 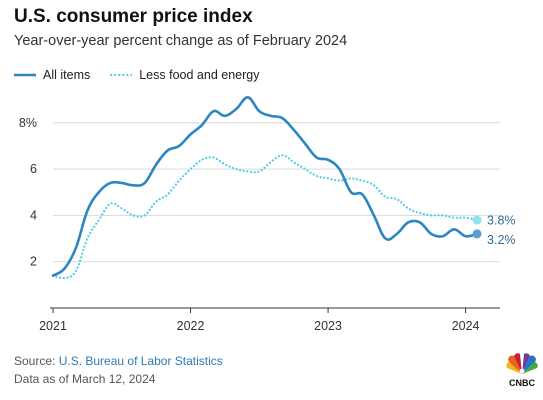 What do you see at coordinates (466, 326) in the screenshot?
I see `x-tick-label: 2024` at bounding box center [466, 326].